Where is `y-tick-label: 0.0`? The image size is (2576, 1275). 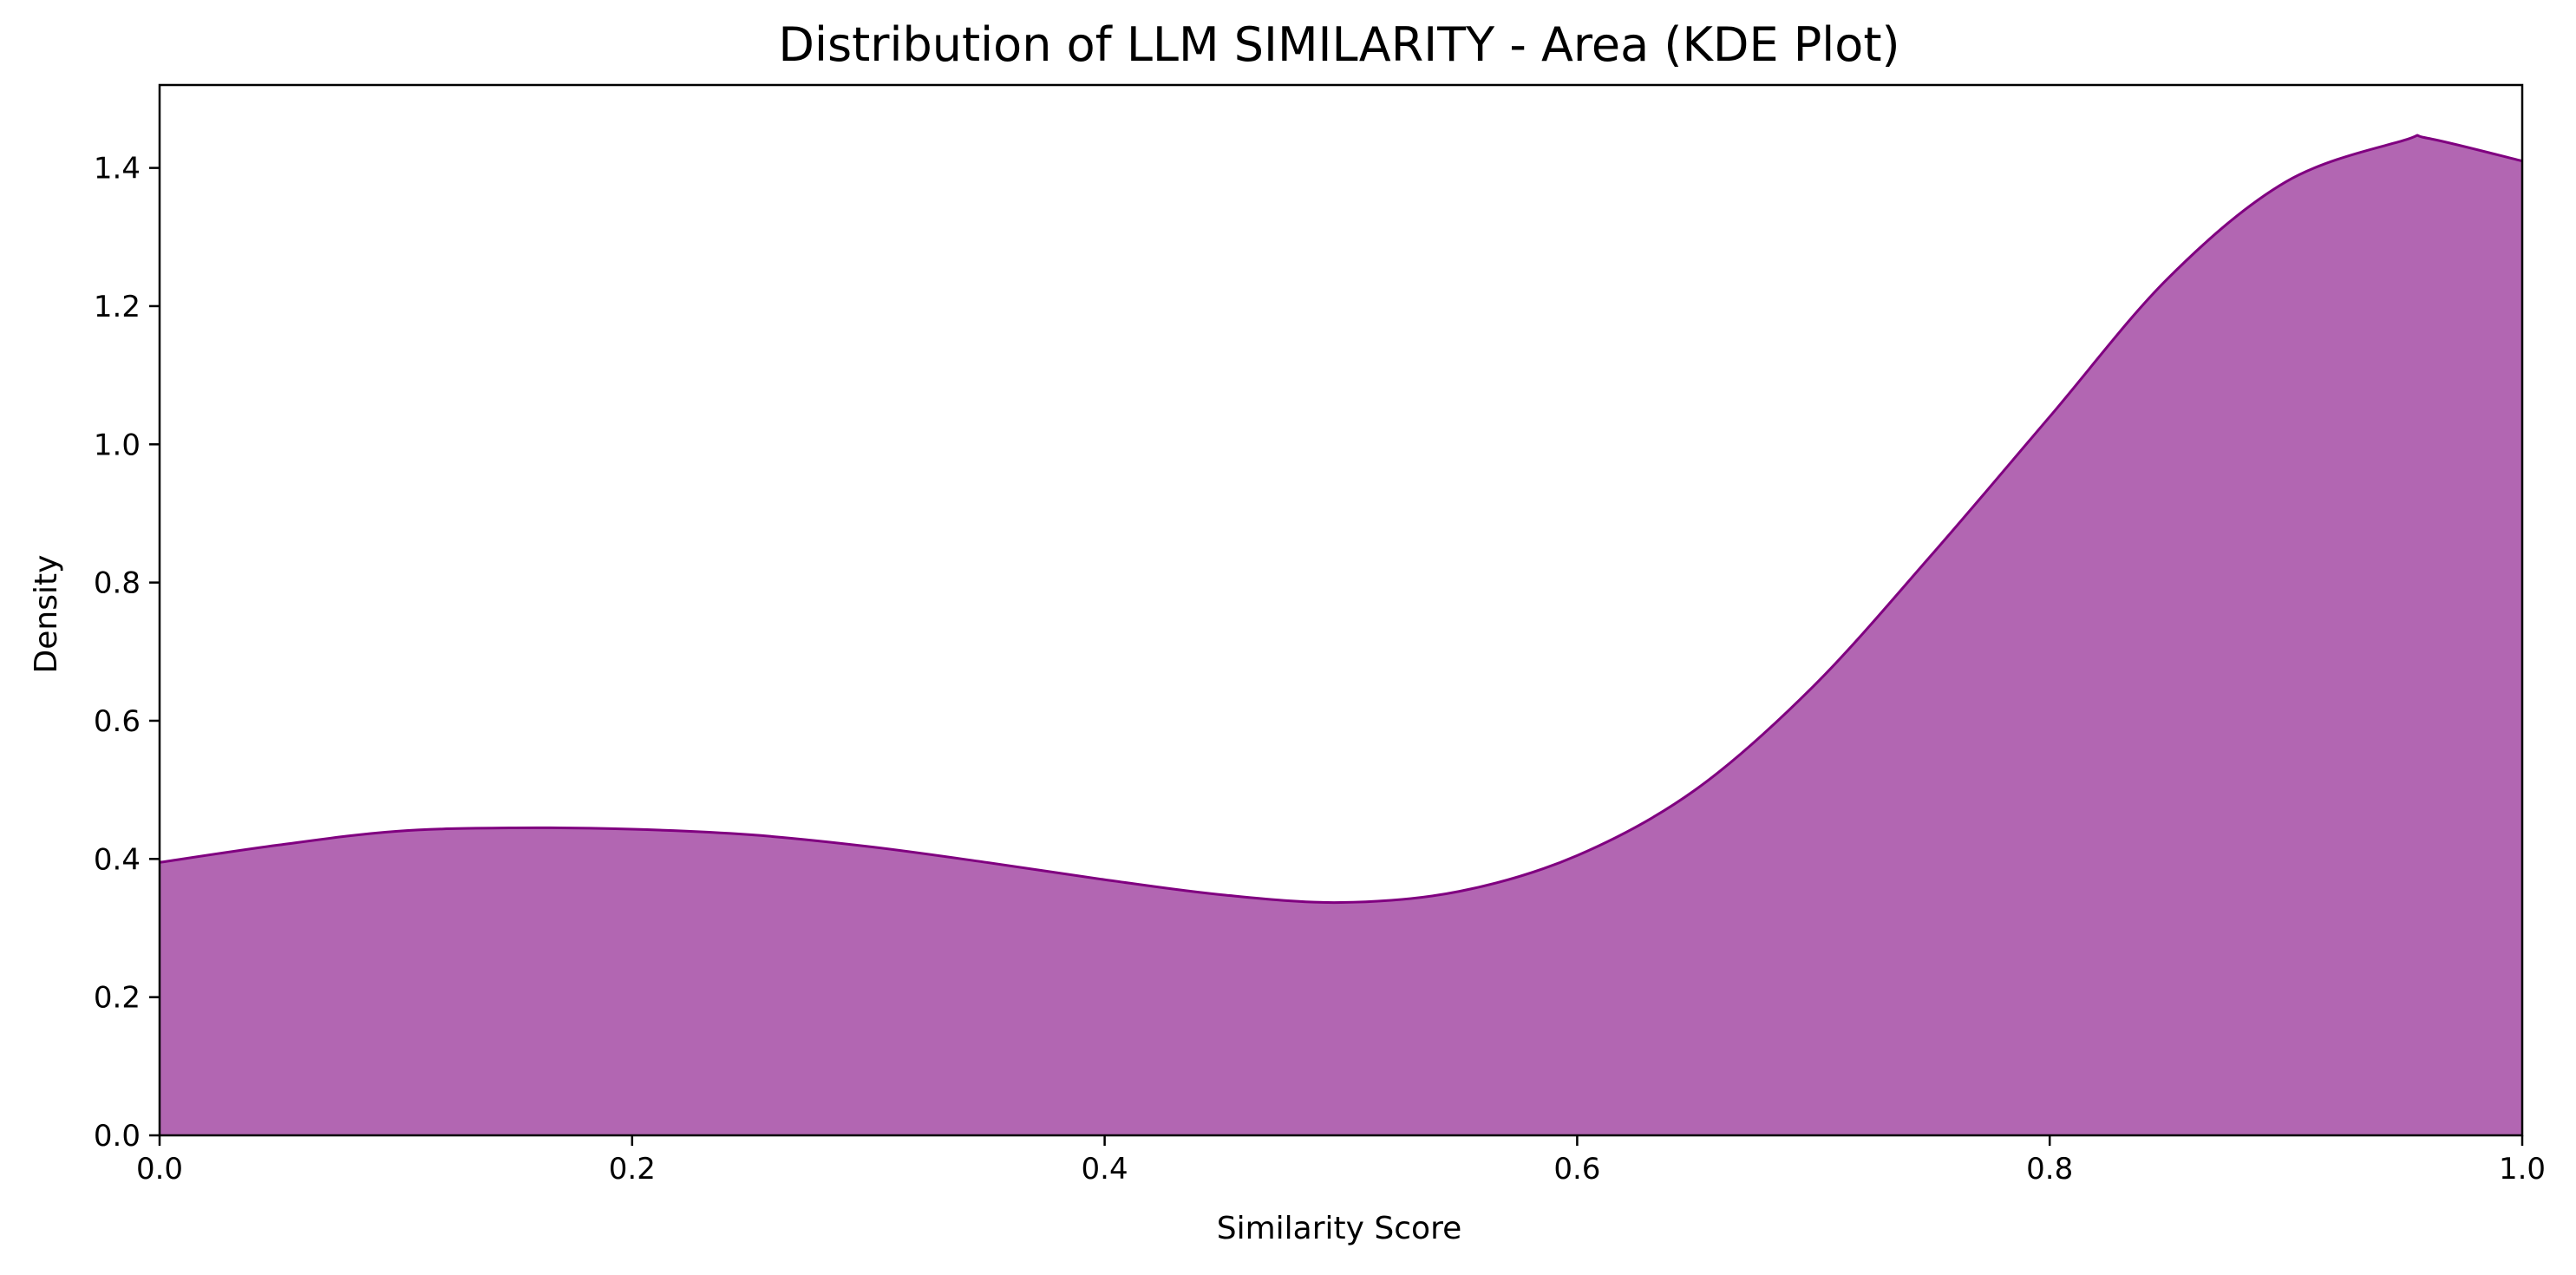 y-tick-label: 0.0 is located at coordinates (117, 1136).